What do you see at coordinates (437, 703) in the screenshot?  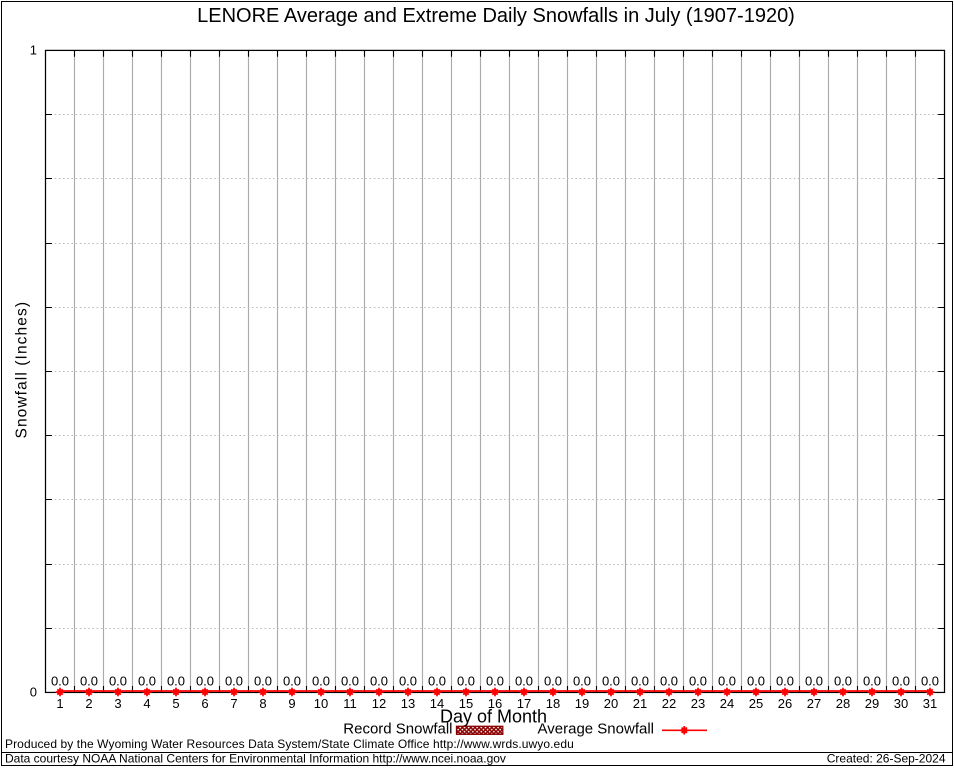 I see `svg-text: 14` at bounding box center [437, 703].